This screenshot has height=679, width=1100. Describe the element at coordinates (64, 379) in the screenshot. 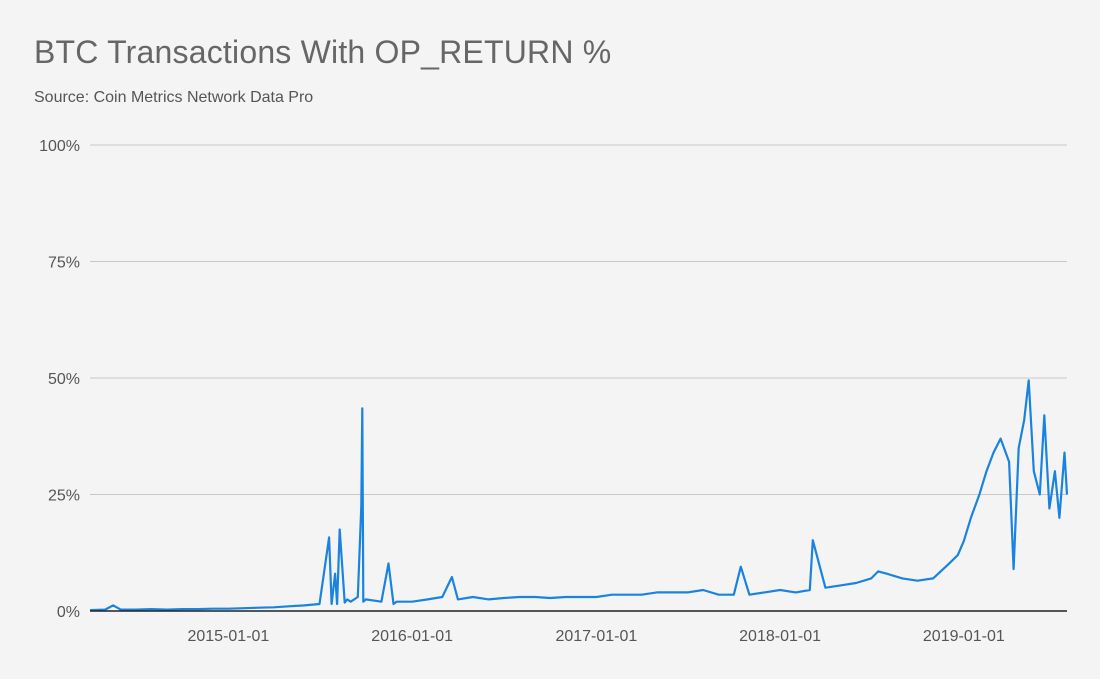

I see `y-tick-label: 50%` at that location.